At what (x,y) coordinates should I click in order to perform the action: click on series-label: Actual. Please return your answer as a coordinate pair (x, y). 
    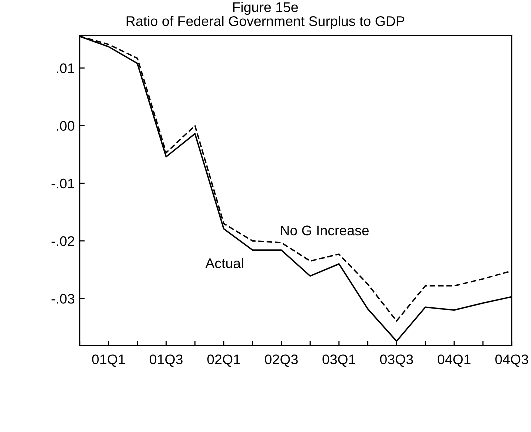
    Looking at the image, I should click on (225, 263).